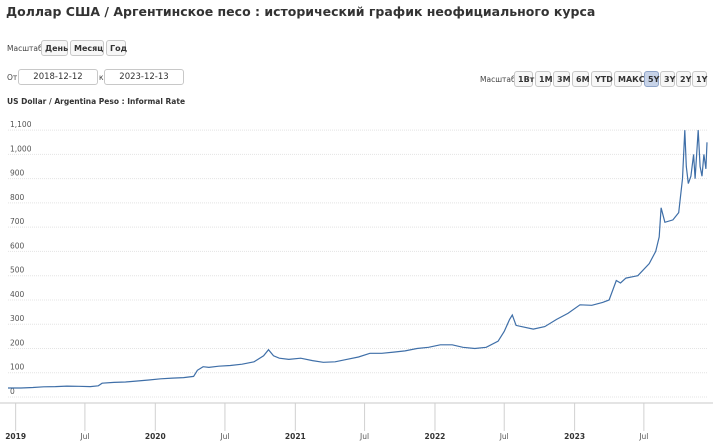 This screenshot has width=713, height=445. I want to click on from-label: От:, so click(13, 77).